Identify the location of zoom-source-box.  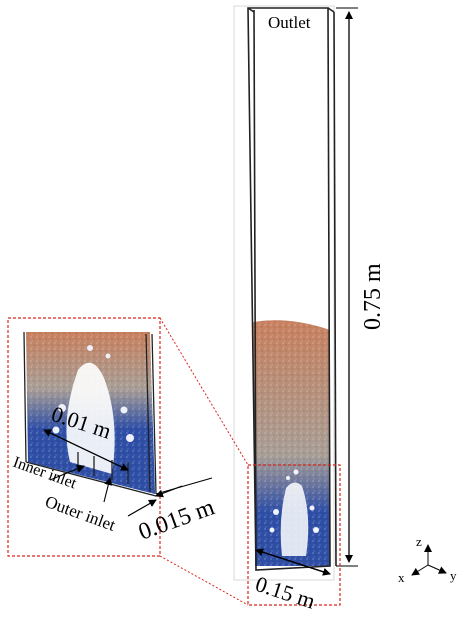
(294, 535).